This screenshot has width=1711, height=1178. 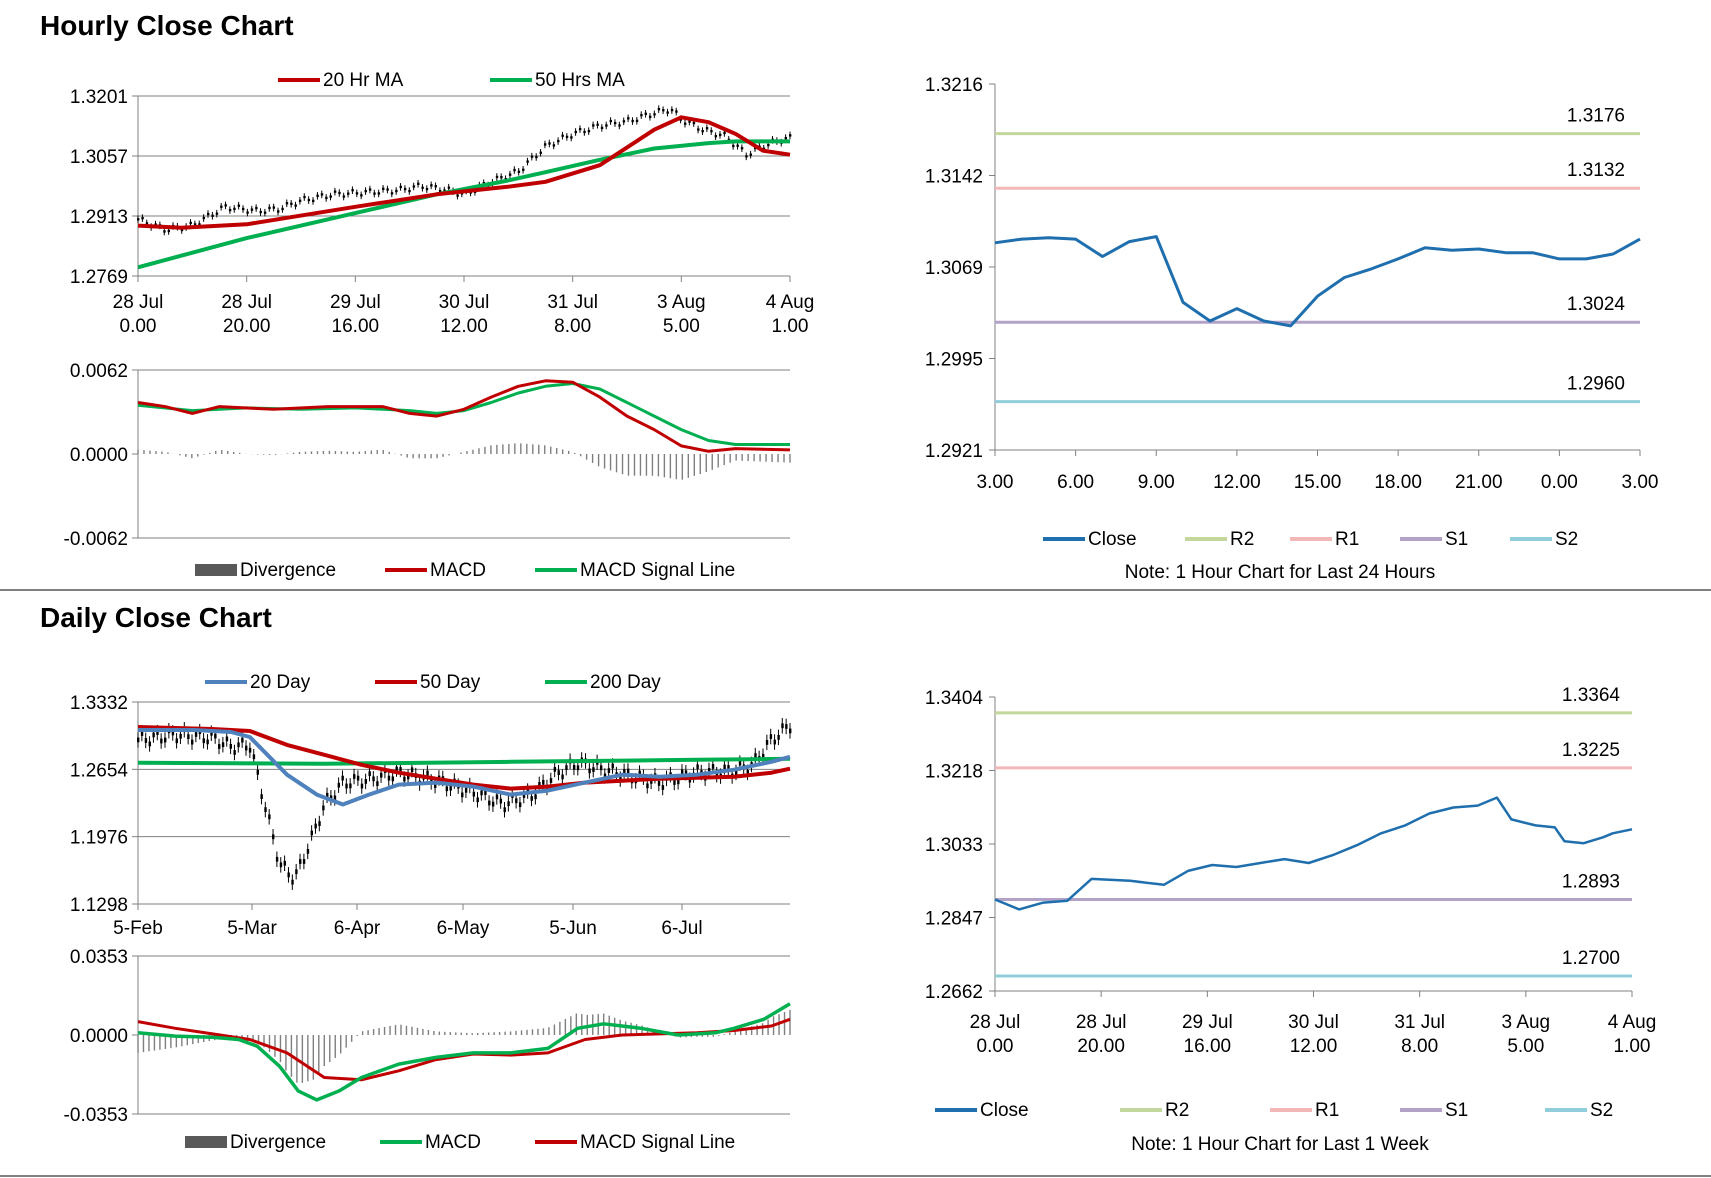 I want to click on hourly-ma20-line, so click(x=464, y=172).